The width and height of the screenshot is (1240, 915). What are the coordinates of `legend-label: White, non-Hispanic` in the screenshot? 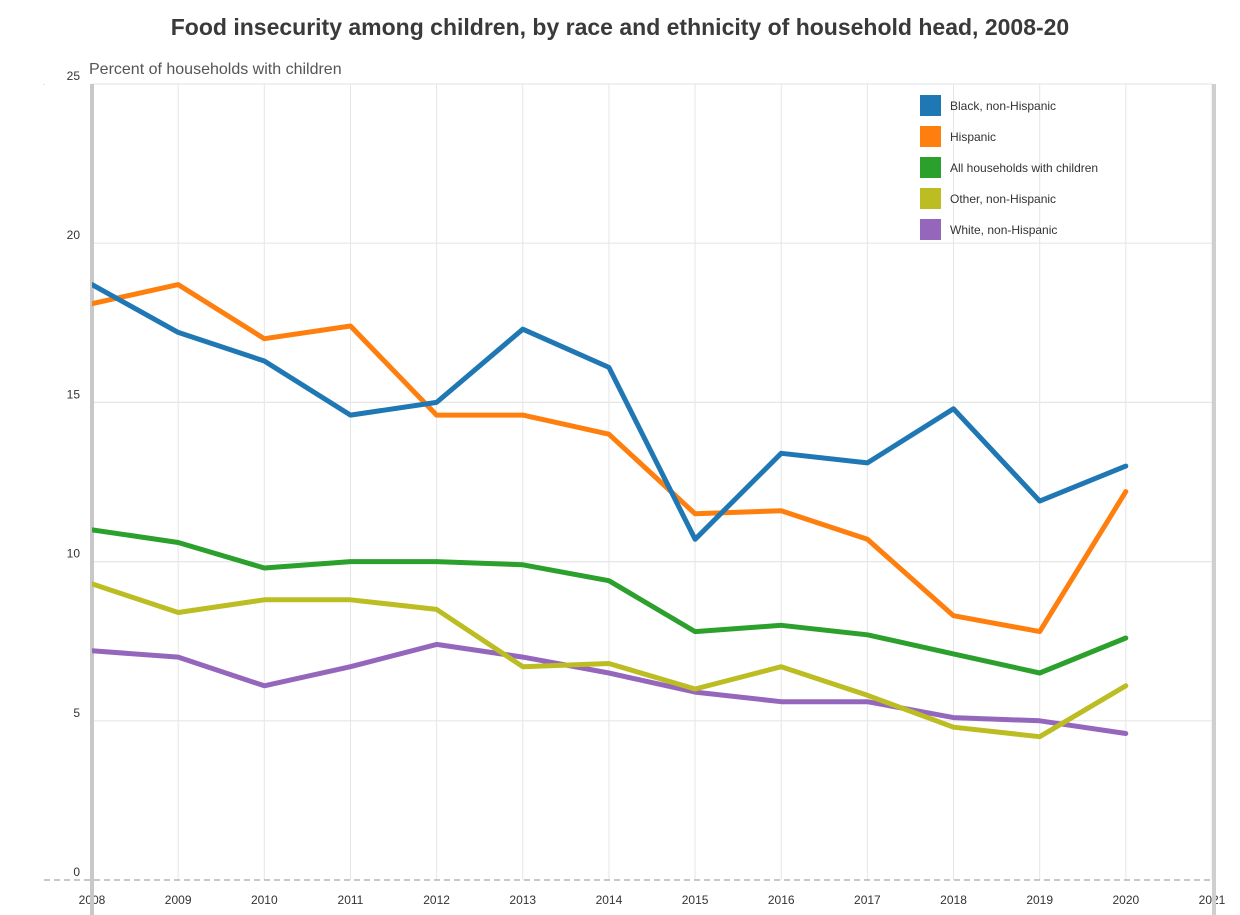 It's located at (1003, 230).